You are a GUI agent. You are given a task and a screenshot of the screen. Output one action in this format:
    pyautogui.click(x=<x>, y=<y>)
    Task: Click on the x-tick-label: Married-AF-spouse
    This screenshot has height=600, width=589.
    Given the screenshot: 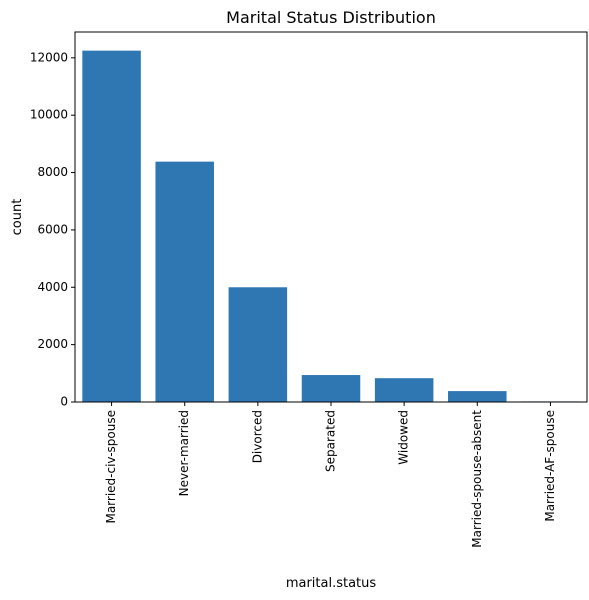 What is the action you would take?
    pyautogui.click(x=550, y=466)
    